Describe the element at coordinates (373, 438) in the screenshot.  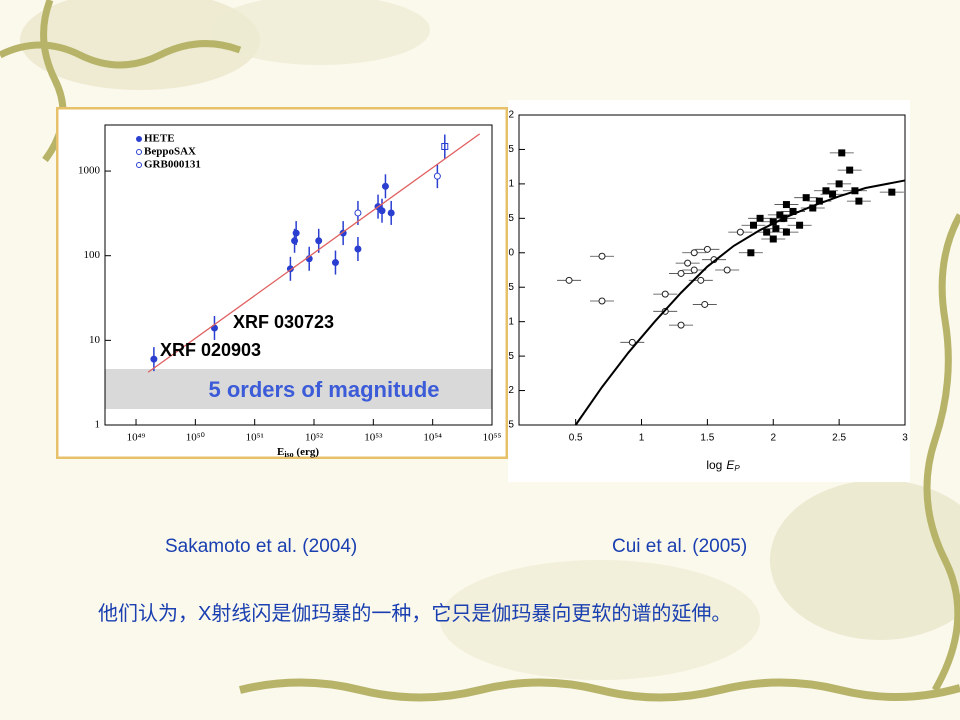
I see `x-tick-label: 10⁵³` at that location.